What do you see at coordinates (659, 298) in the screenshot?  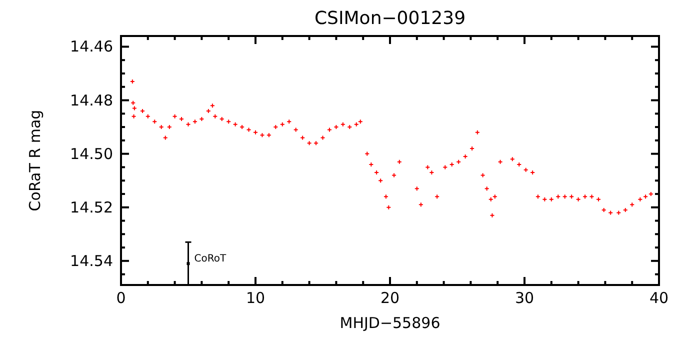 I see `x-tick-label: 40` at bounding box center [659, 298].